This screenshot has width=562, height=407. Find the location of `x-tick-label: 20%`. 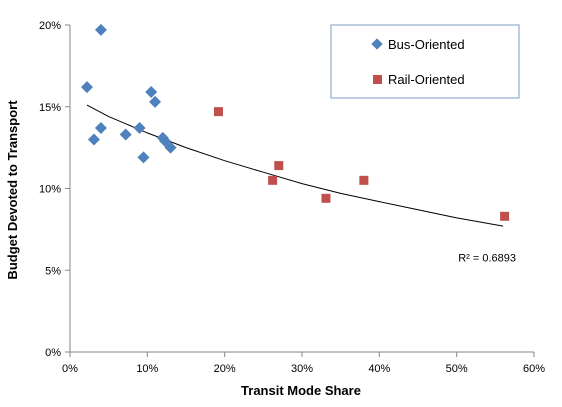

x-tick-label: 20% is located at coordinates (225, 369).